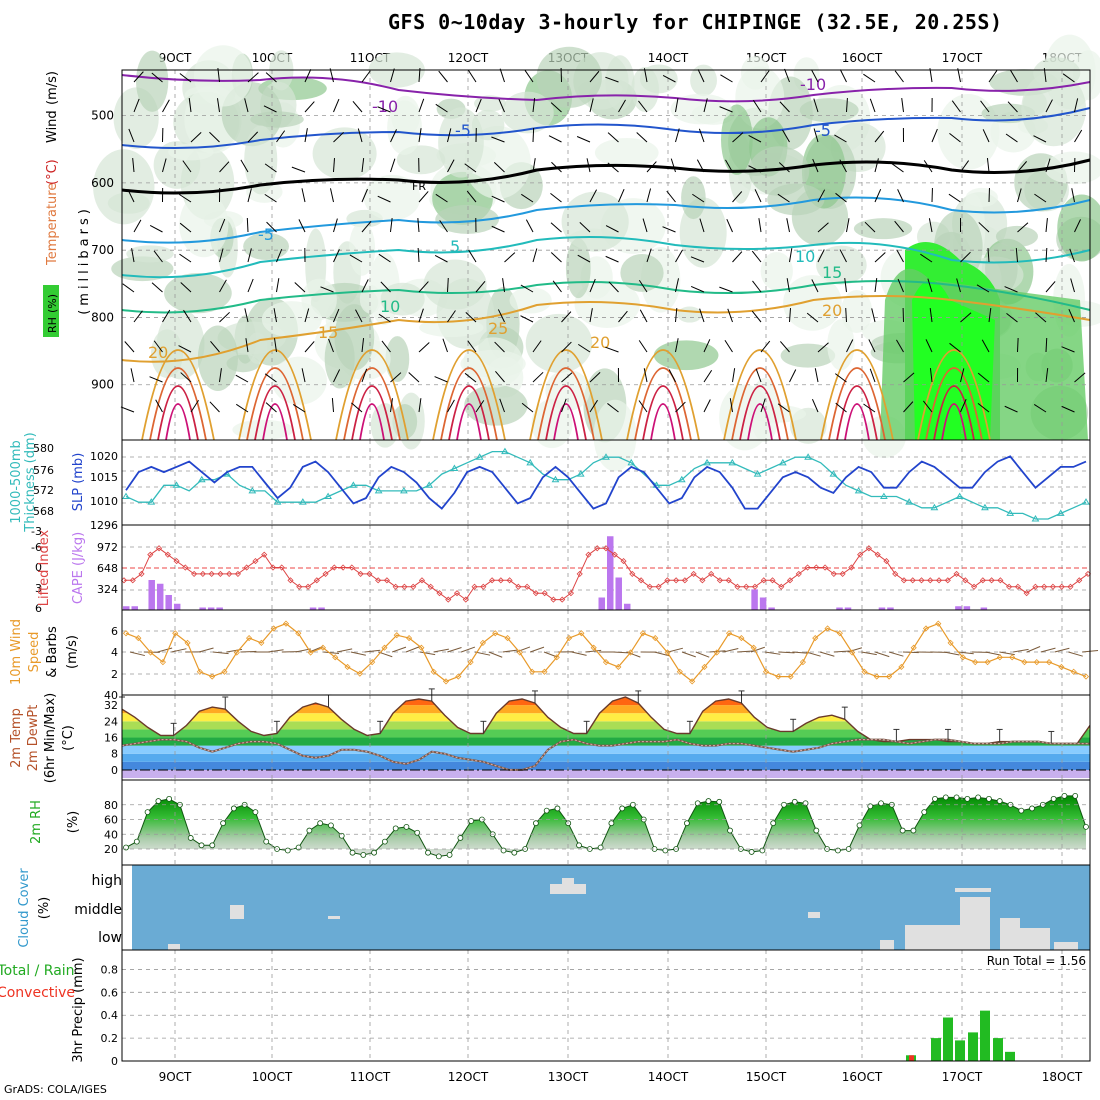 Image resolution: width=1100 pixels, height=1100 pixels. Describe the element at coordinates (107, 589) in the screenshot. I see `cape-tick-label: 324` at that location.